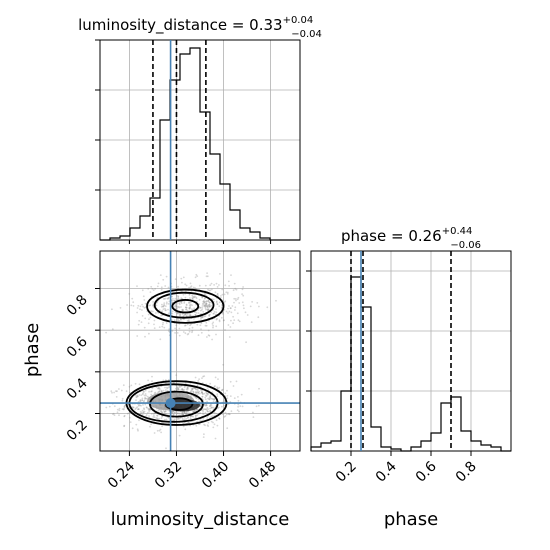 The image size is (550, 550). Describe the element at coordinates (411, 519) in the screenshot. I see `x-axis-label-phase: phase` at that location.